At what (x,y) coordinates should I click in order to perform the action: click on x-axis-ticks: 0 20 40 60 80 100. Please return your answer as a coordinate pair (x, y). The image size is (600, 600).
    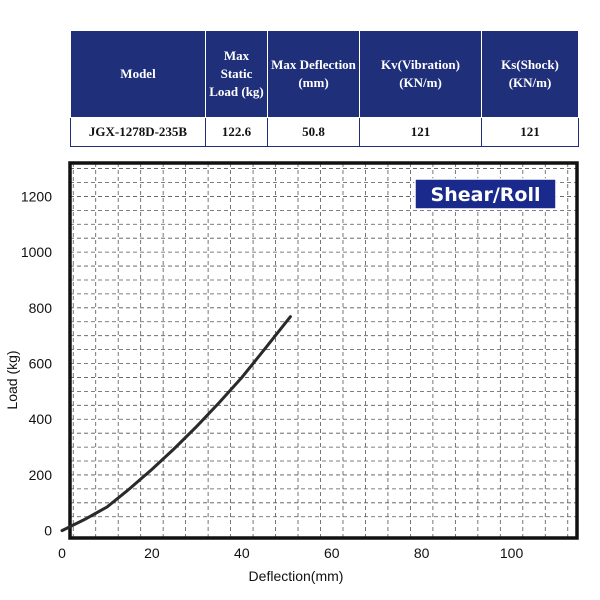
    Looking at the image, I should click on (290, 553).